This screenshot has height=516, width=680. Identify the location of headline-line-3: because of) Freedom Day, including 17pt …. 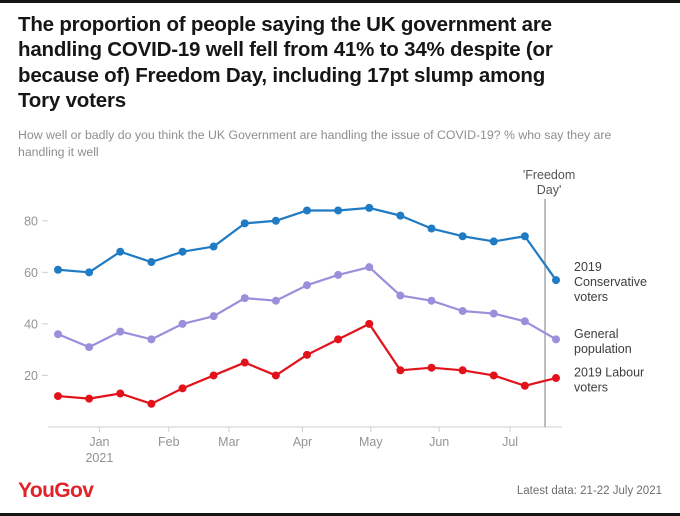
(282, 75).